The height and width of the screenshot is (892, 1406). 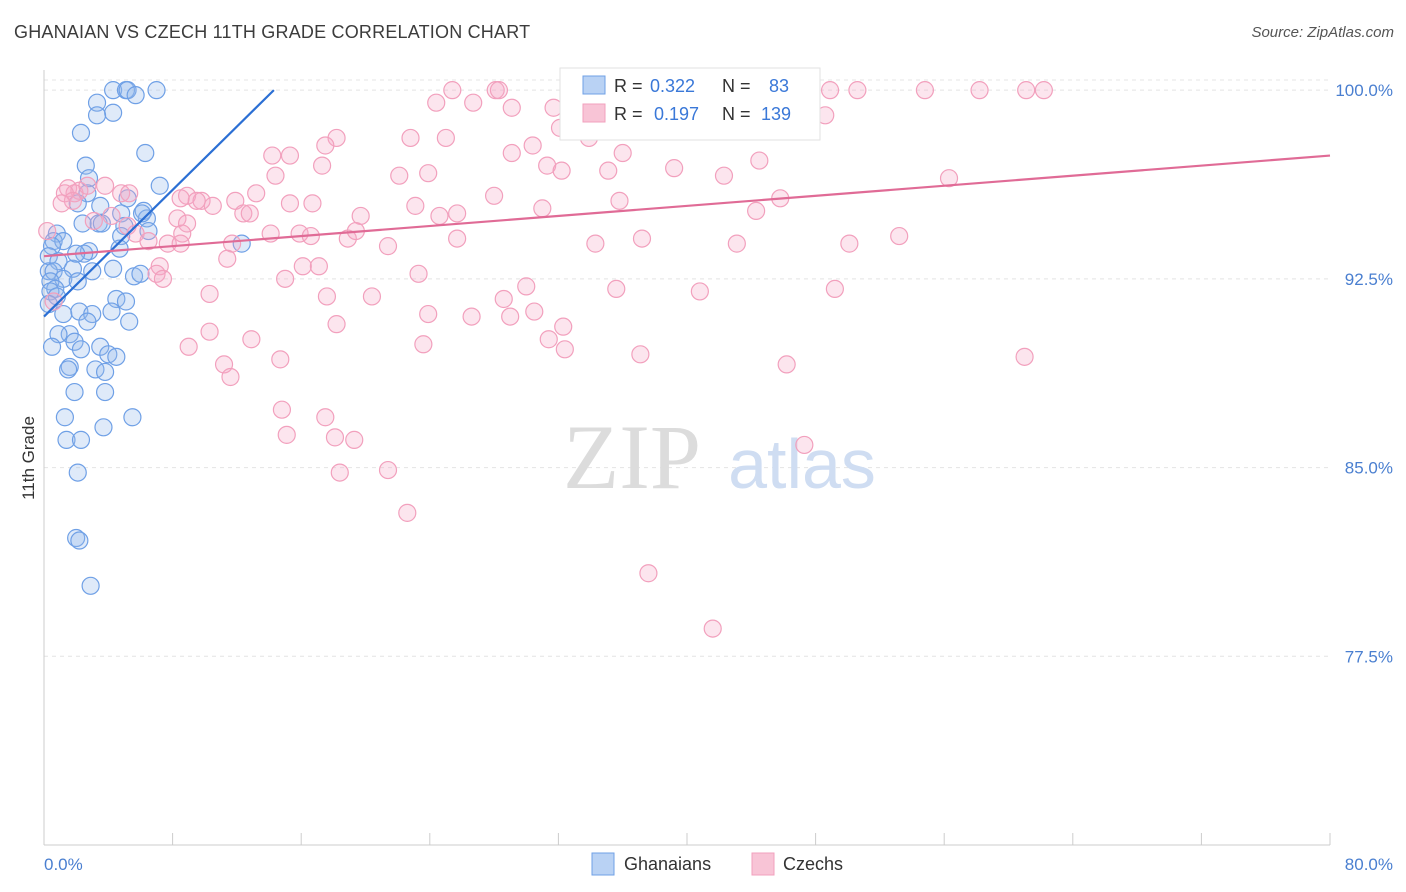 I want to click on bottom-legend-czechs: Czechs, so click(x=813, y=864).